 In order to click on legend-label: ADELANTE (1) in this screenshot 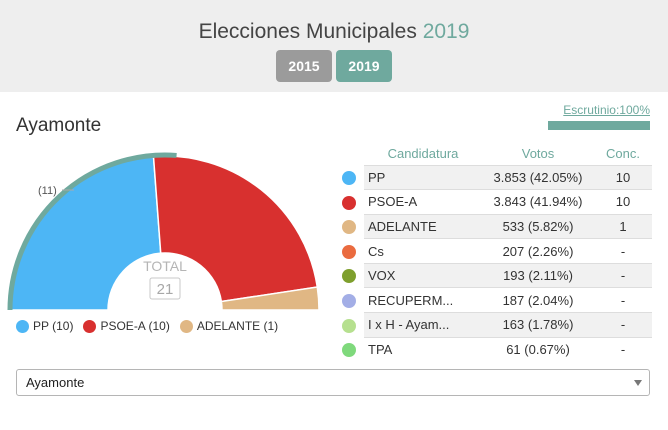, I will do `click(237, 326)`.